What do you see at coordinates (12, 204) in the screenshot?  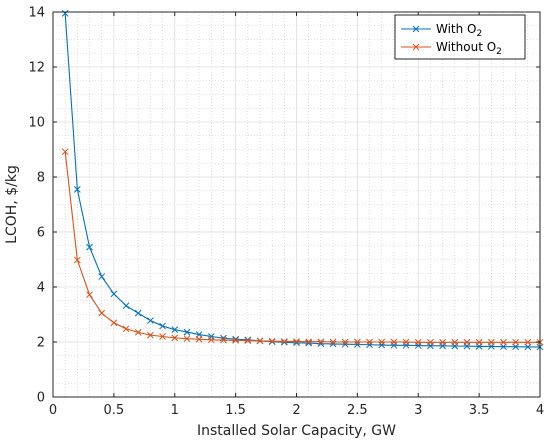 I see `y-axis-label: LCOH, $/kg` at bounding box center [12, 204].